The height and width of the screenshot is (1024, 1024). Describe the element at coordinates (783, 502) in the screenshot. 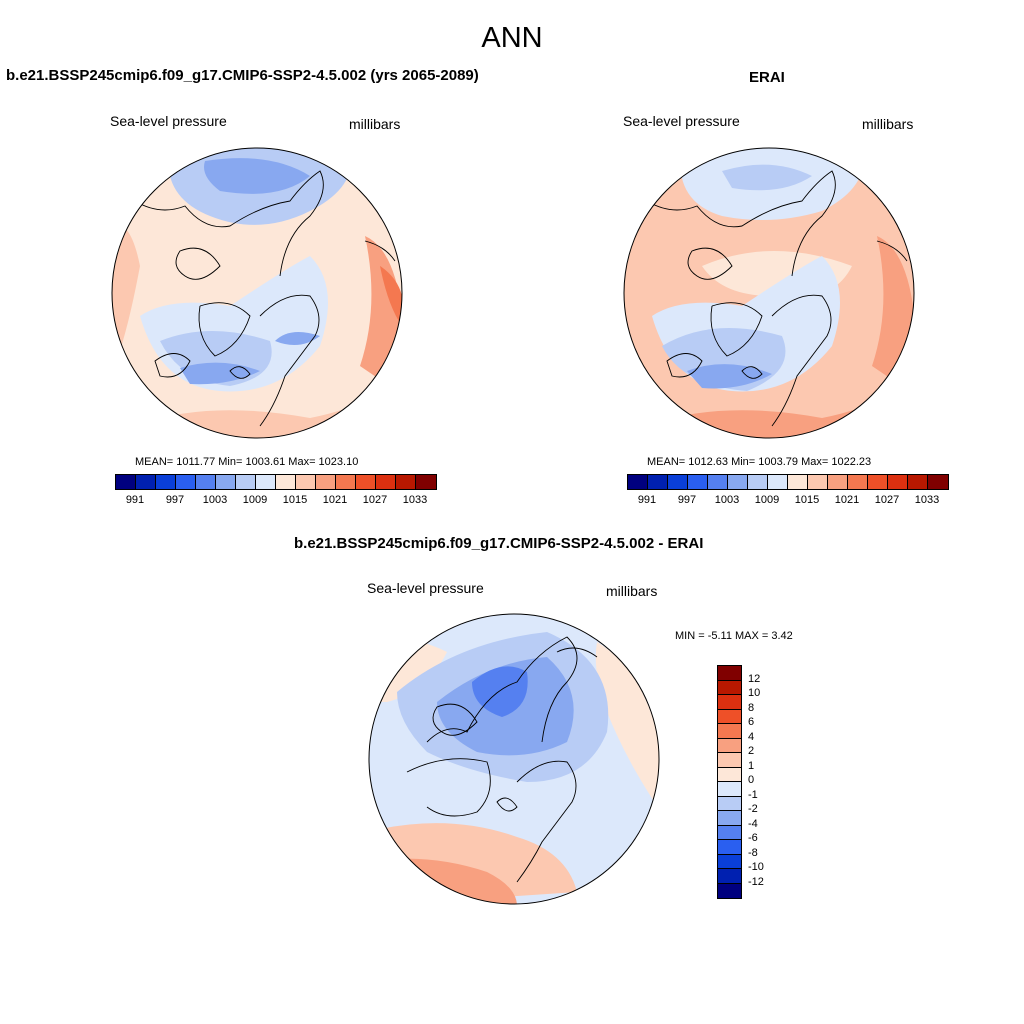

I see `right-colorbar-ticks: 991 997 1003 1009 1015 1021 1027 1033` at that location.